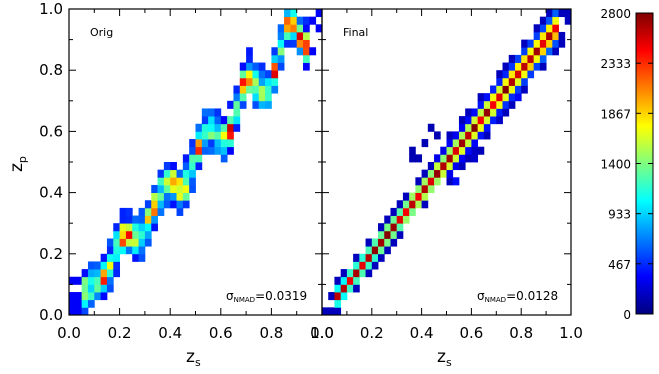 The width and height of the screenshot is (659, 374). I want to click on x-tick-labels: 0.0 0.2 0.4 0.6 0.8 1.00.0 0.2 0.4 0.6 0.8 1.0, so click(320, 333).